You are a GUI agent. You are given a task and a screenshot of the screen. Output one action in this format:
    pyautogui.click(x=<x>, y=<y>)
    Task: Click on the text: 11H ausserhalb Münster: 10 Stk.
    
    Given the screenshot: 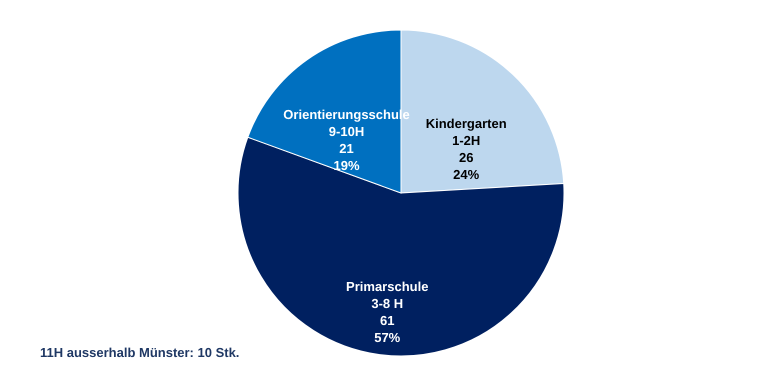 What is the action you would take?
    pyautogui.click(x=140, y=352)
    